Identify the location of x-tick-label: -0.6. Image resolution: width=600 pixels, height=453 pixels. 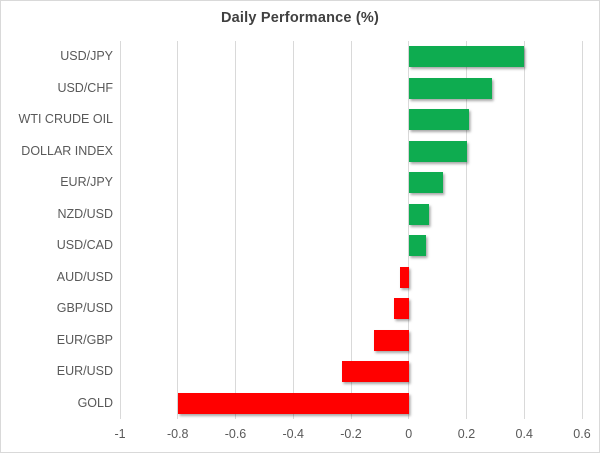
(235, 434).